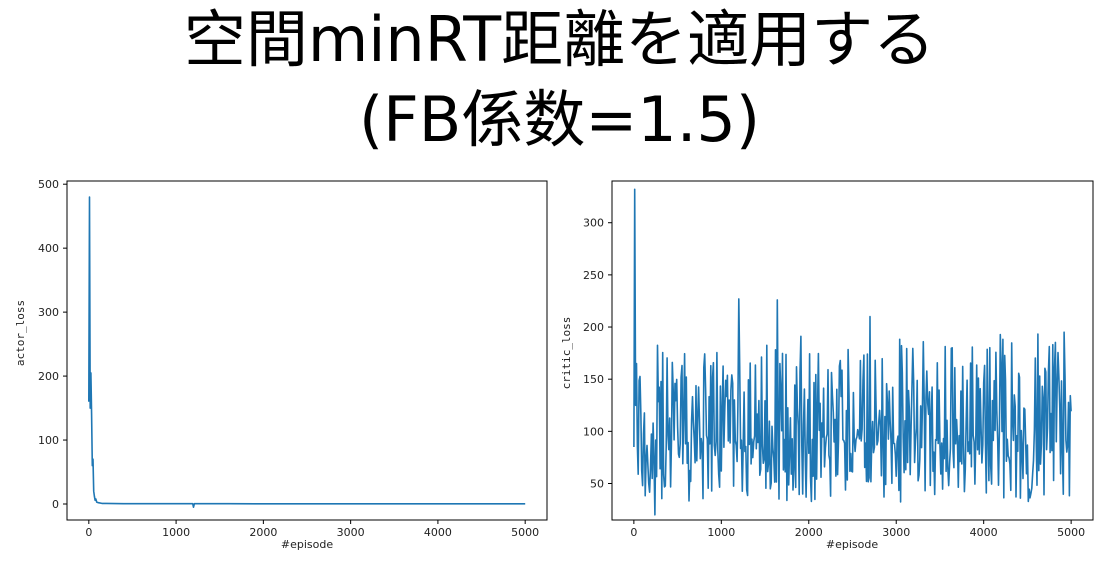 This screenshot has height=567, width=1119. Describe the element at coordinates (593, 379) in the screenshot. I see `critic-y-tick-label: 150` at that location.